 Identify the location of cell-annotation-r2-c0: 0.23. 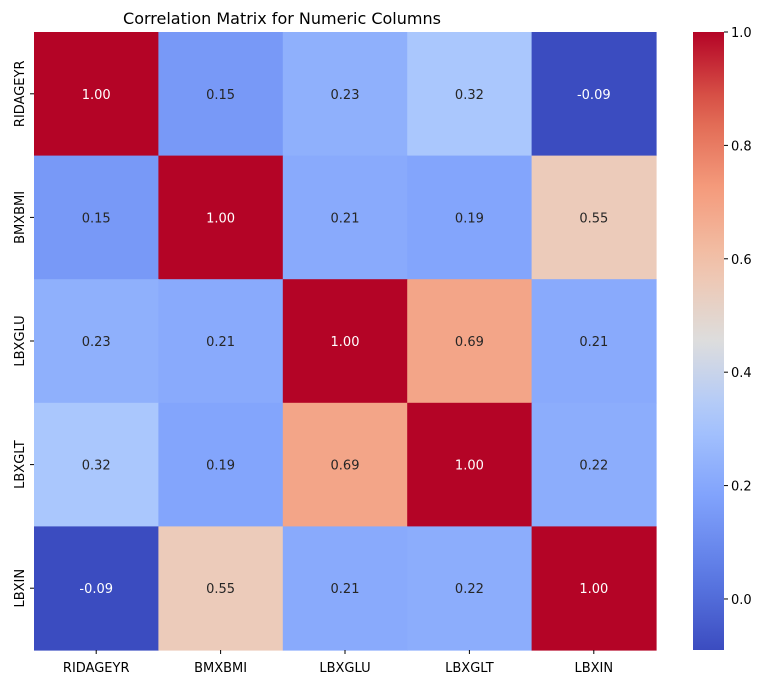
(96, 342).